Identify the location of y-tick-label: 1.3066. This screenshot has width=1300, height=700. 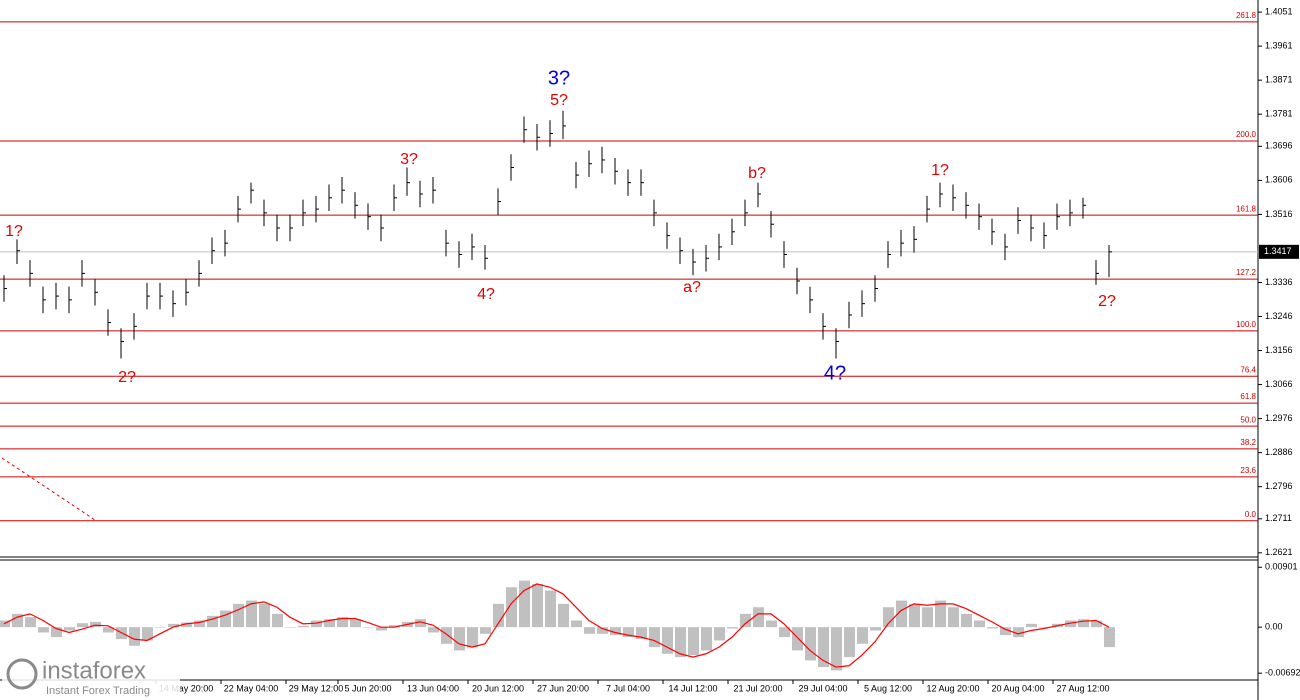
(1279, 384).